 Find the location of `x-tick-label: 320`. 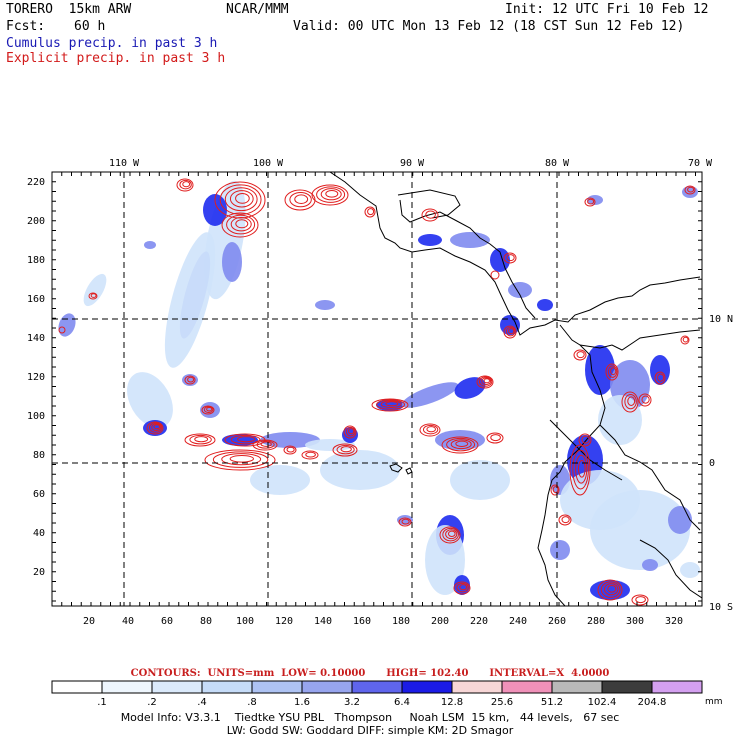

x-tick-label: 320 is located at coordinates (674, 621).